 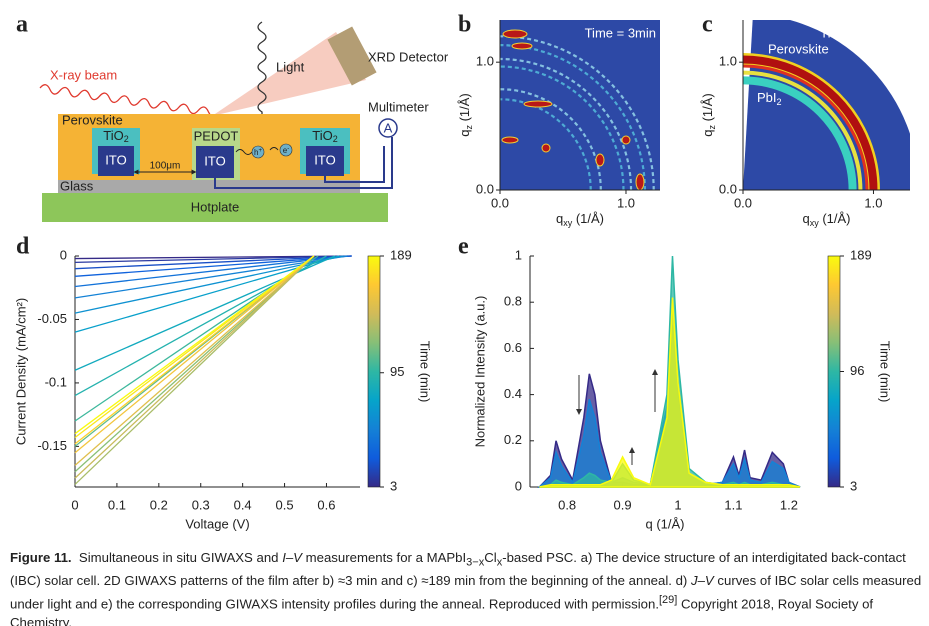 I want to click on annotation-sub: 2, so click(x=779, y=102).